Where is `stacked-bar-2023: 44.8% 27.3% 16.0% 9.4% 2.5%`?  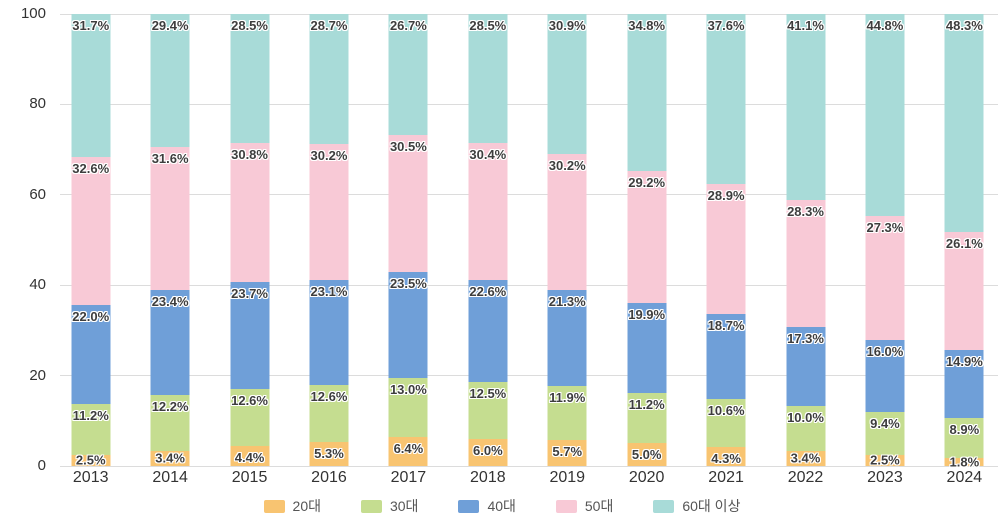 stacked-bar-2023: 44.8% 27.3% 16.0% 9.4% 2.5% is located at coordinates (885, 241).